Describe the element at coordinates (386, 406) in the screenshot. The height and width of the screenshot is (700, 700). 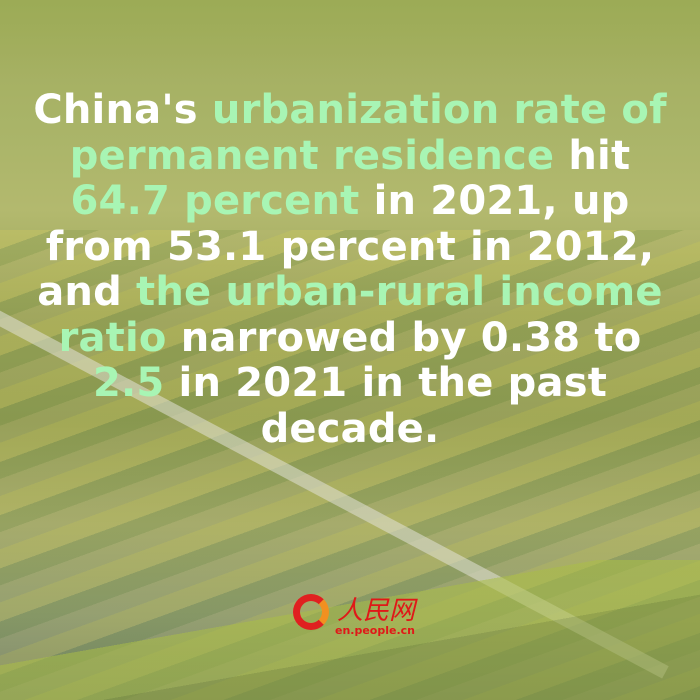
I see `headline-text: in 2021 in the past decade.` at that location.